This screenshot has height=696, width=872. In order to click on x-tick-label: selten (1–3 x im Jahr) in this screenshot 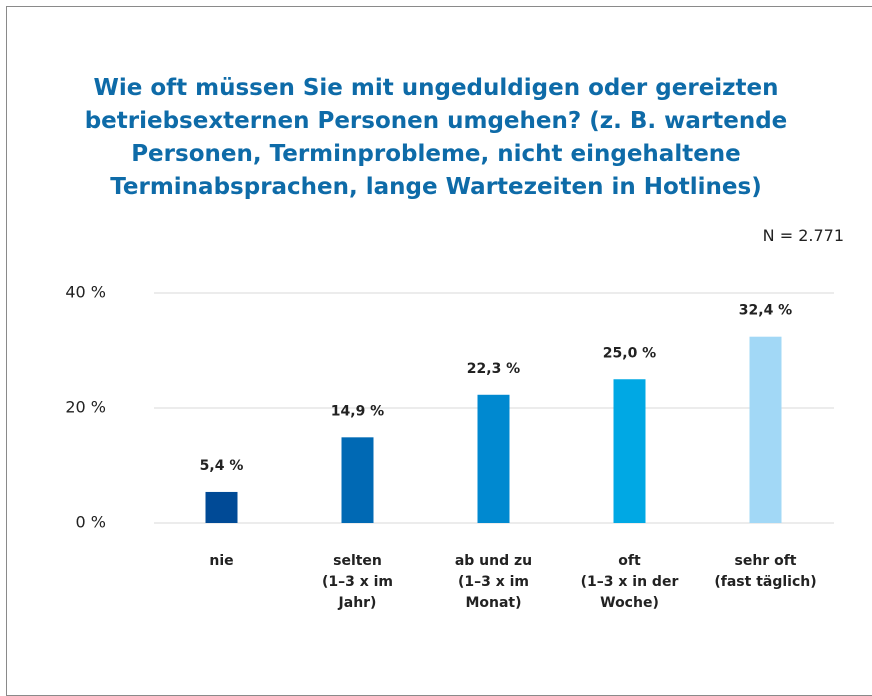, I will do `click(357, 582)`.